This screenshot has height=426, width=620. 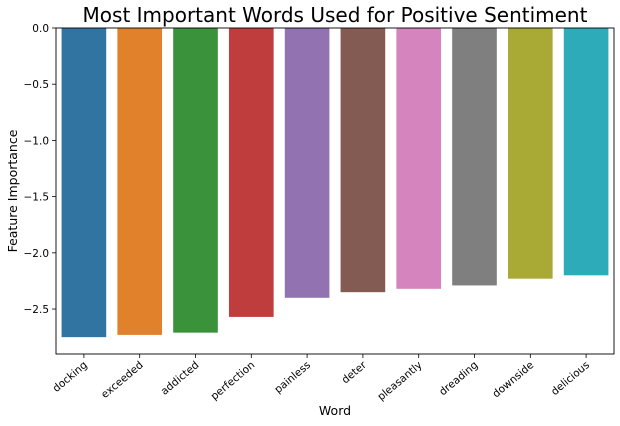 What do you see at coordinates (363, 160) in the screenshot?
I see `bar-deter` at bounding box center [363, 160].